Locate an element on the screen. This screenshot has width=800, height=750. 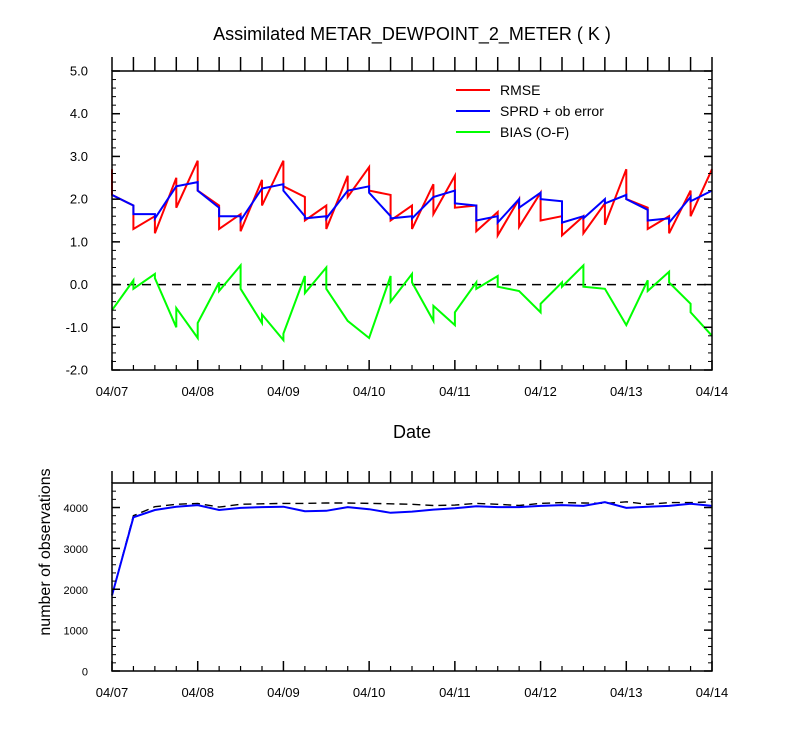
y-tick-label: 5.0 is located at coordinates (79, 71).